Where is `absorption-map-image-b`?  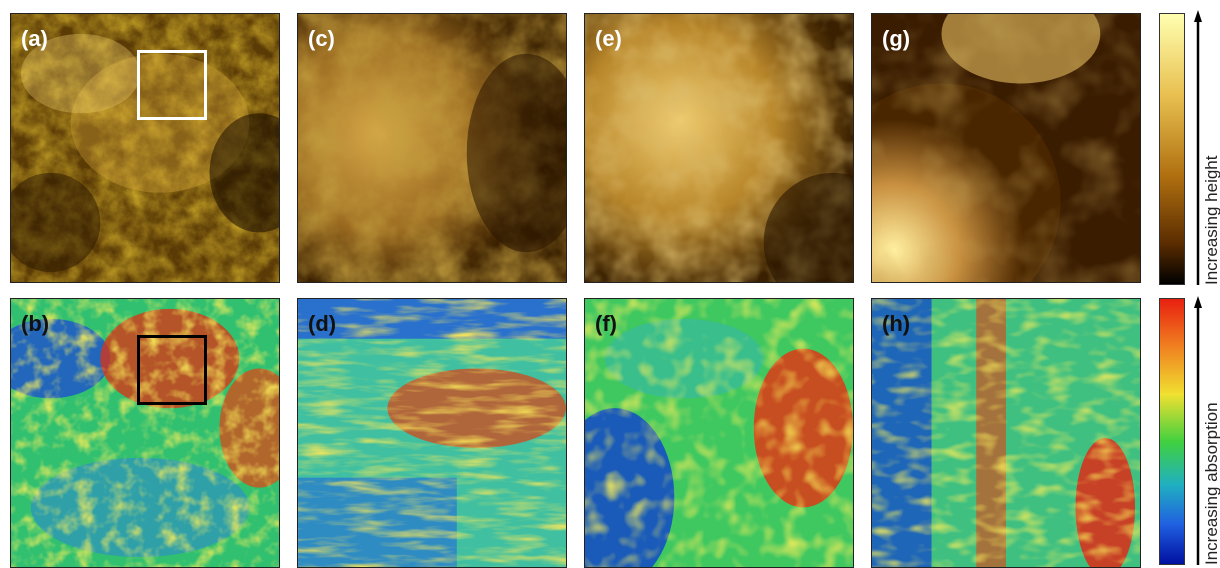
absorption-map-image-b is located at coordinates (145, 433).